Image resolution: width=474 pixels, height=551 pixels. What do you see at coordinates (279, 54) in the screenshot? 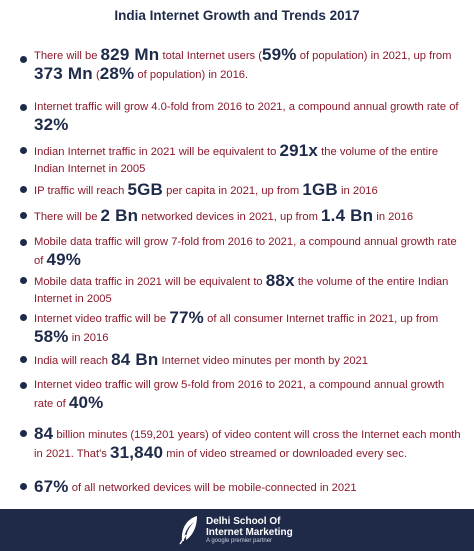
I see `stat-value: 59%` at bounding box center [279, 54].